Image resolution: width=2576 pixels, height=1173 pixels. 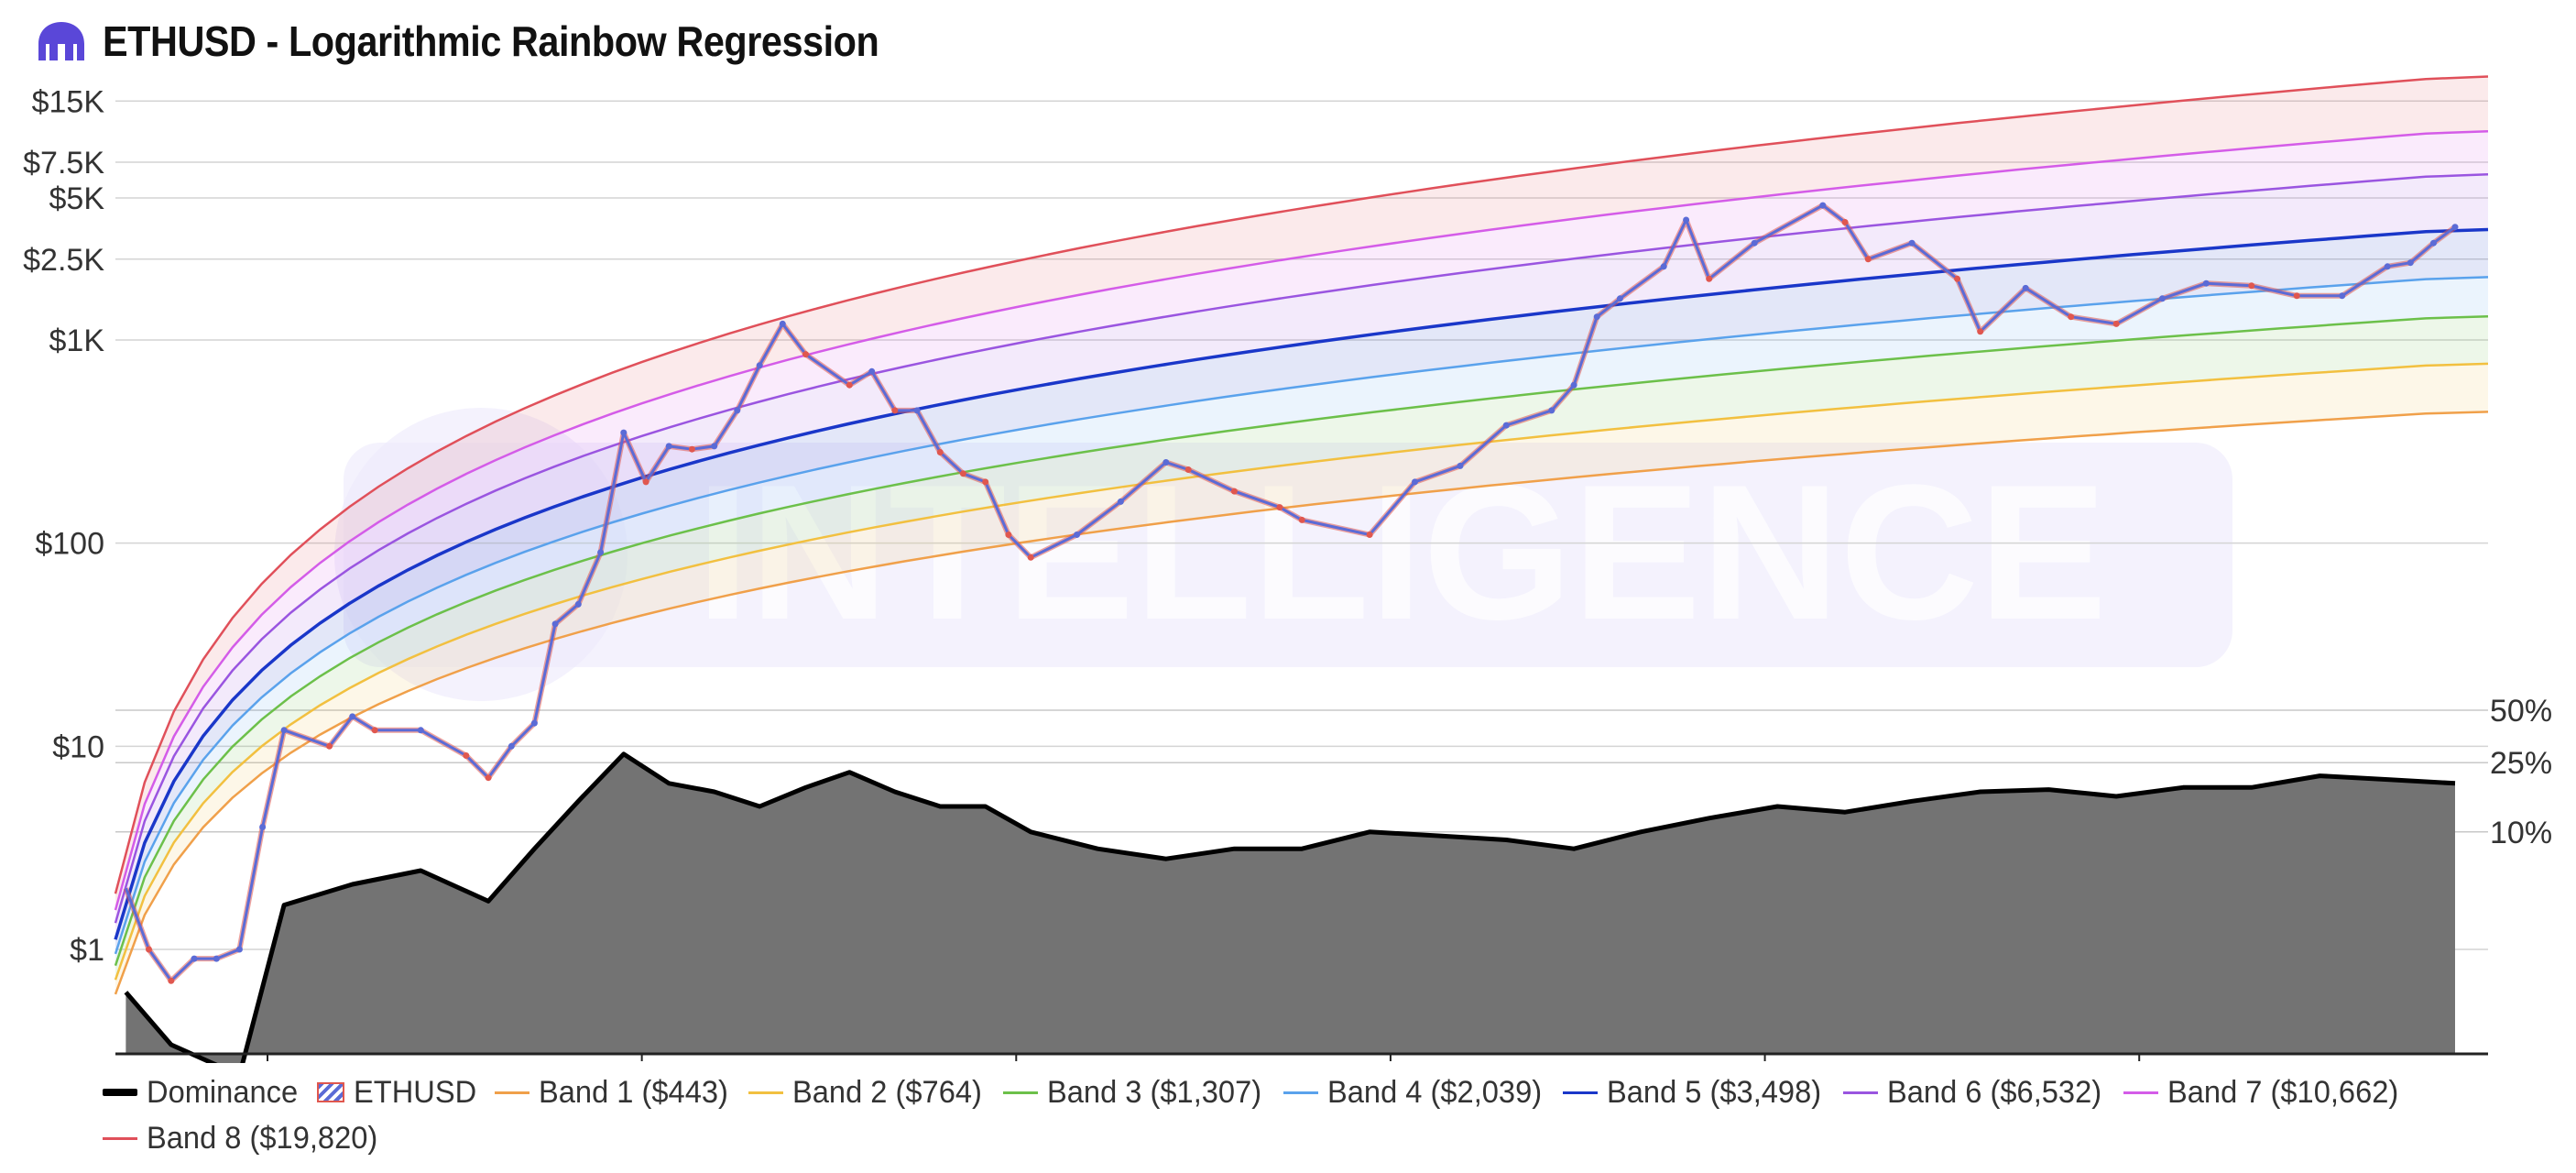 What do you see at coordinates (1581, 1092) in the screenshot?
I see `legend-swatch-band5` at bounding box center [1581, 1092].